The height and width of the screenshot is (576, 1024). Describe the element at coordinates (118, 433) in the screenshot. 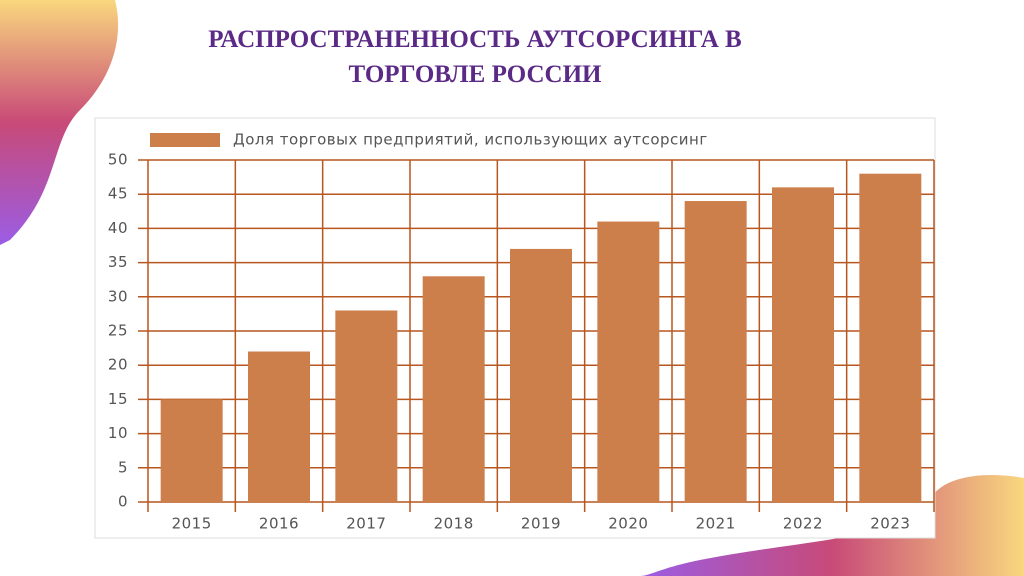

I see `y-tick-label: 10` at that location.